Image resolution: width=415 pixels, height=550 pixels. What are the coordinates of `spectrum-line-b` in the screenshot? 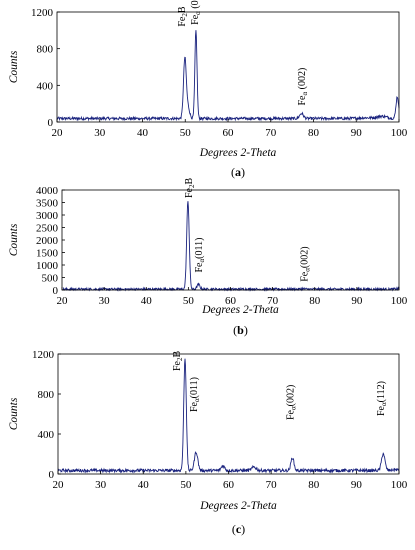 It's located at (230, 246).